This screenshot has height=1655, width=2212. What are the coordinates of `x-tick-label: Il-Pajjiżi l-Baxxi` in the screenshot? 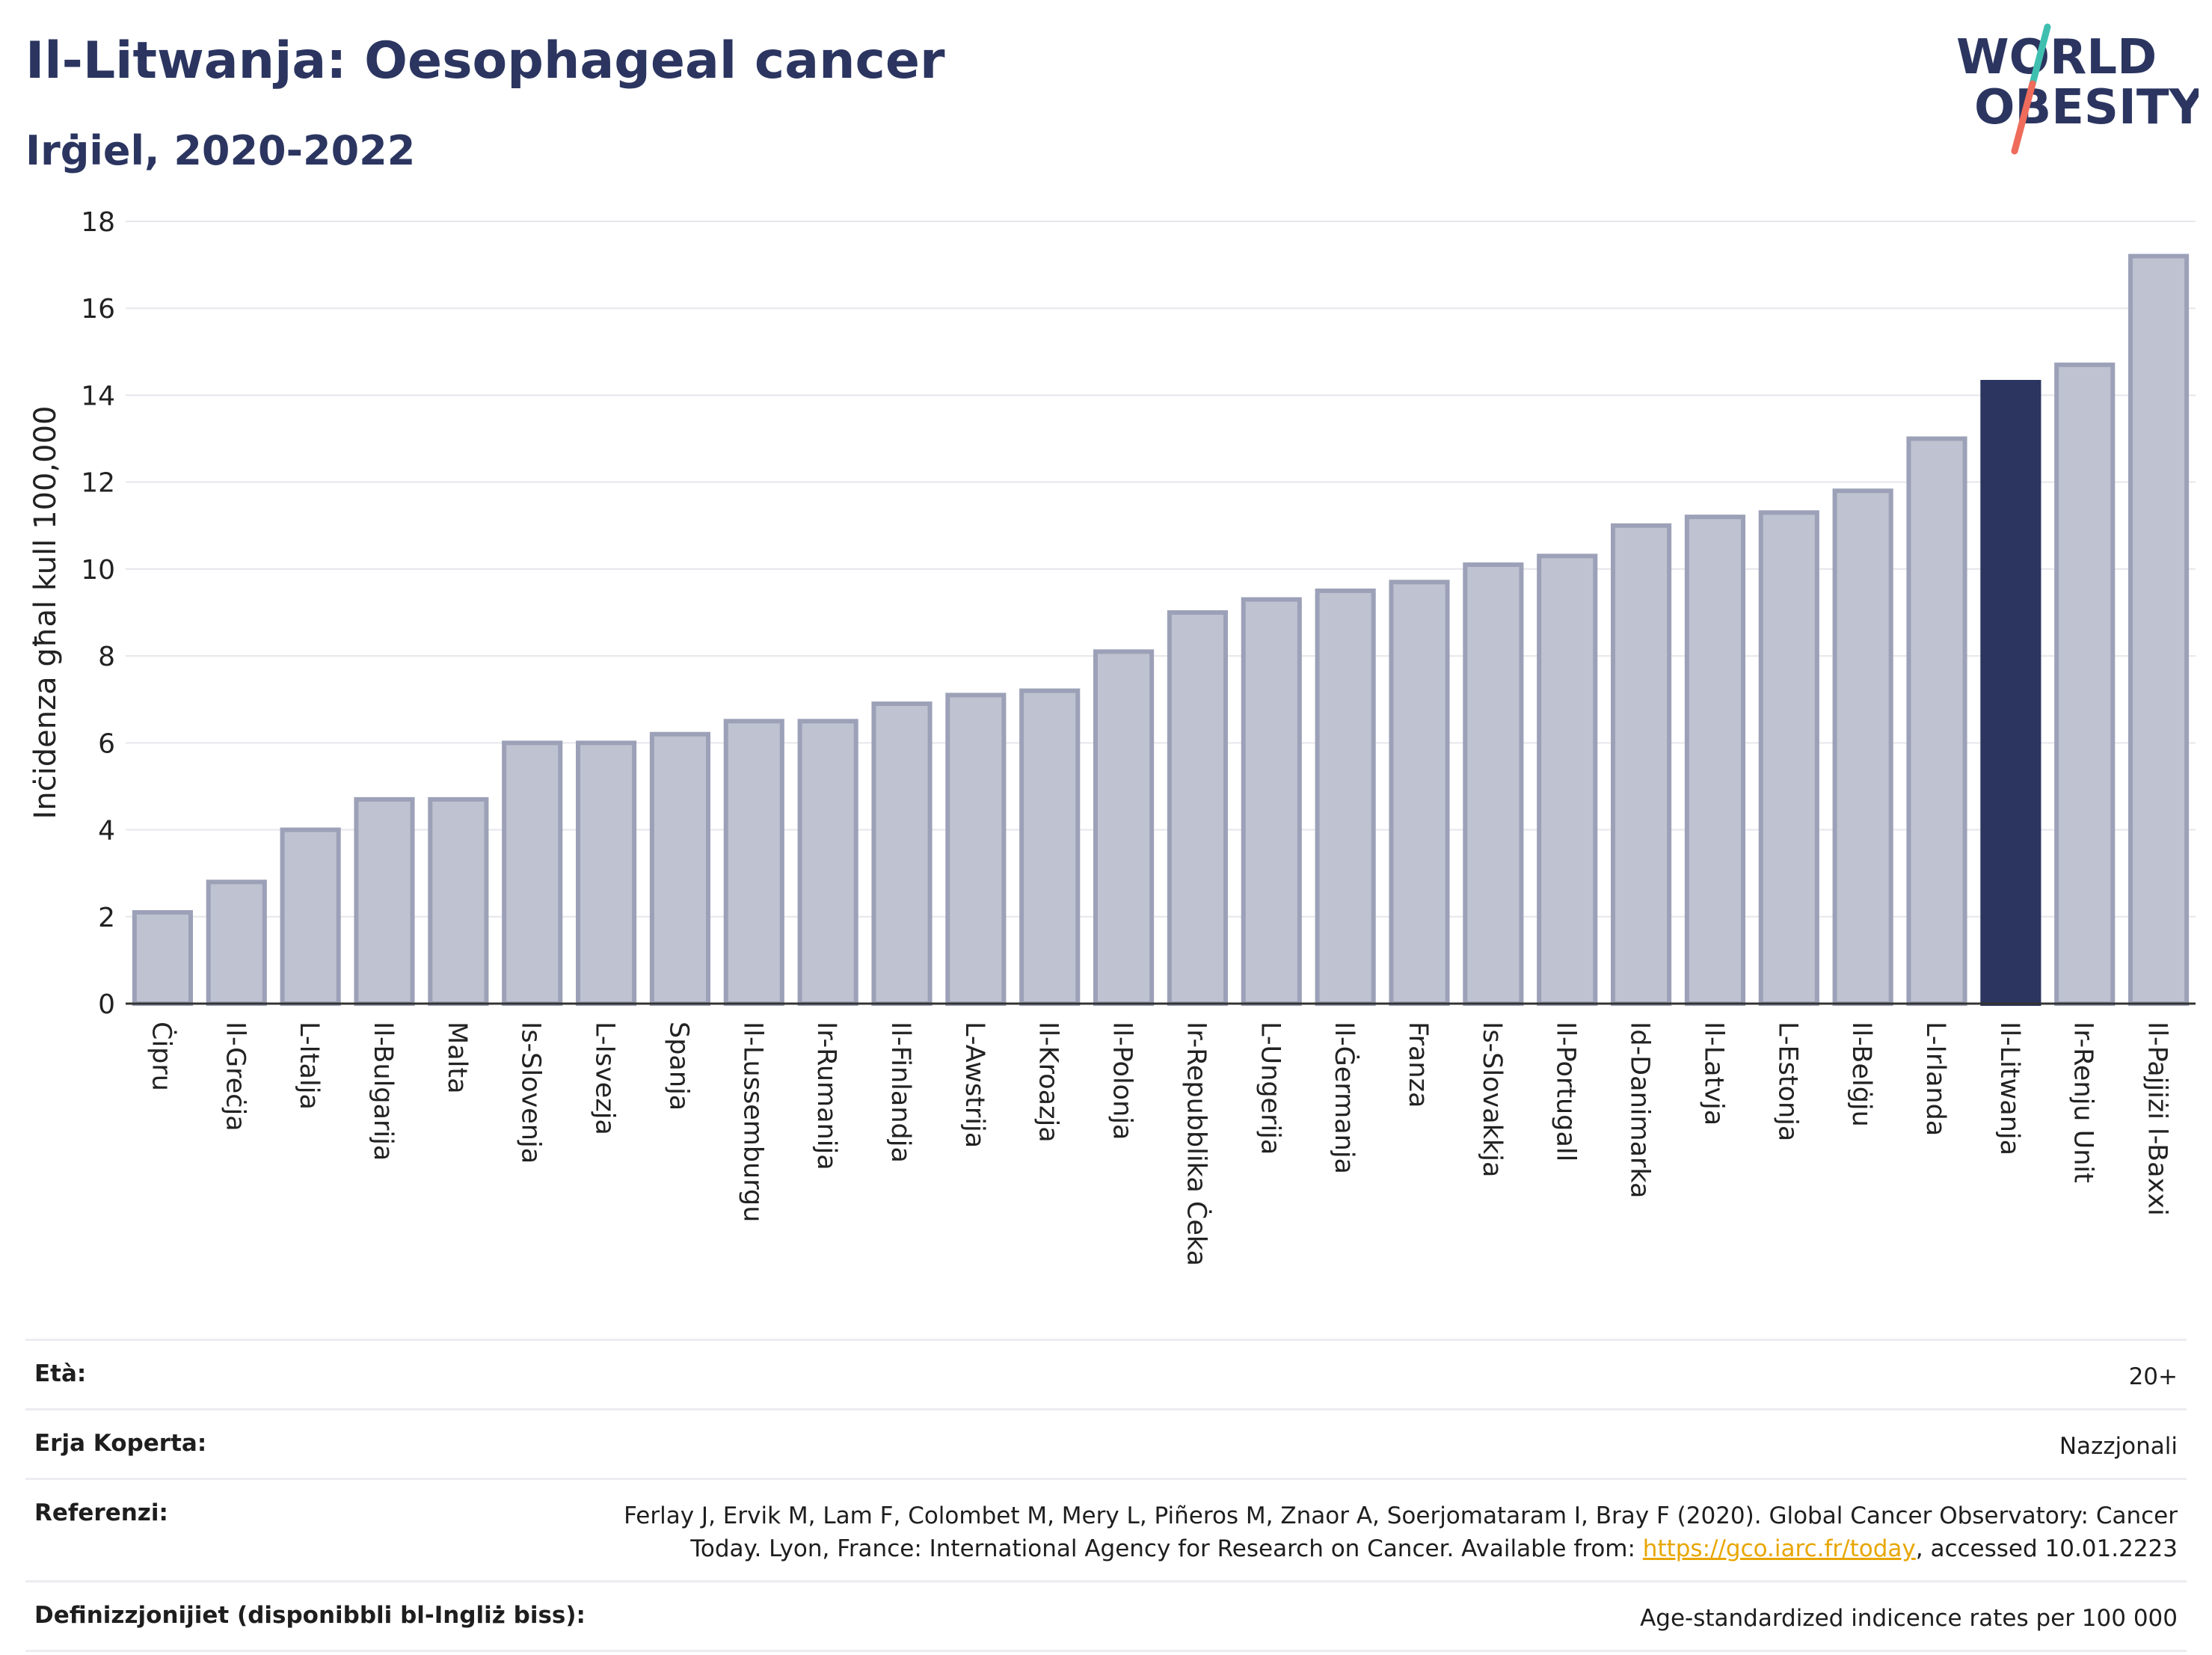 It's located at (2157, 1119).